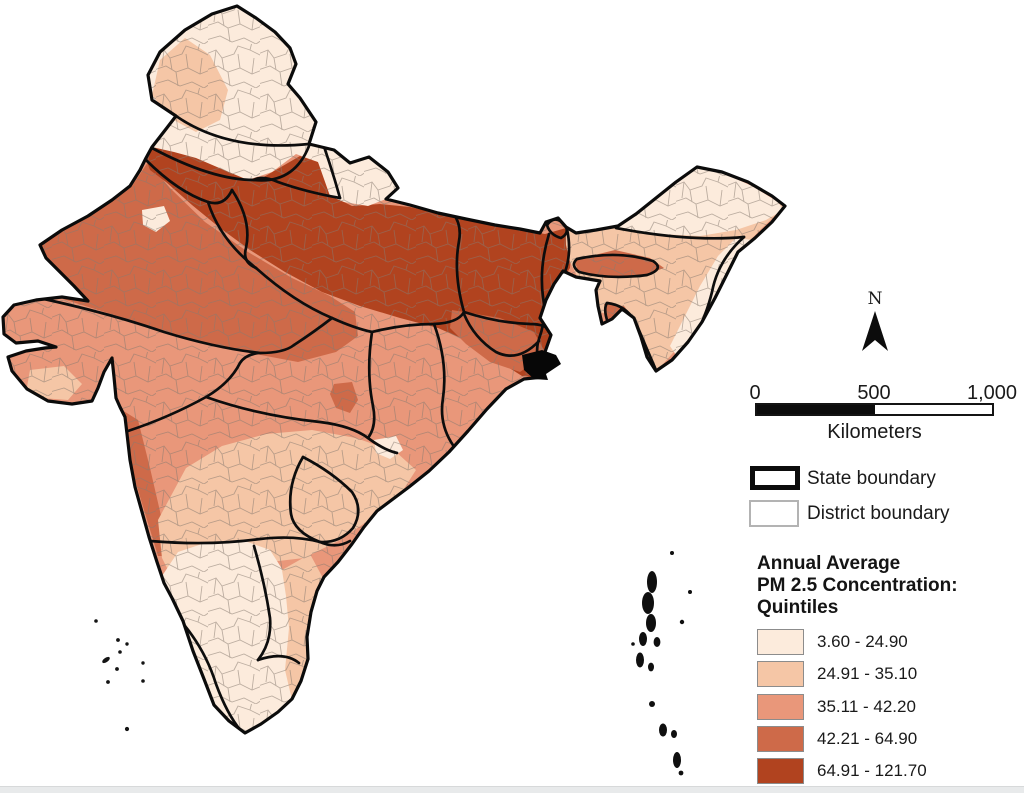 The image size is (1024, 793). Describe the element at coordinates (875, 299) in the screenshot. I see `north-arrow-label: N` at that location.